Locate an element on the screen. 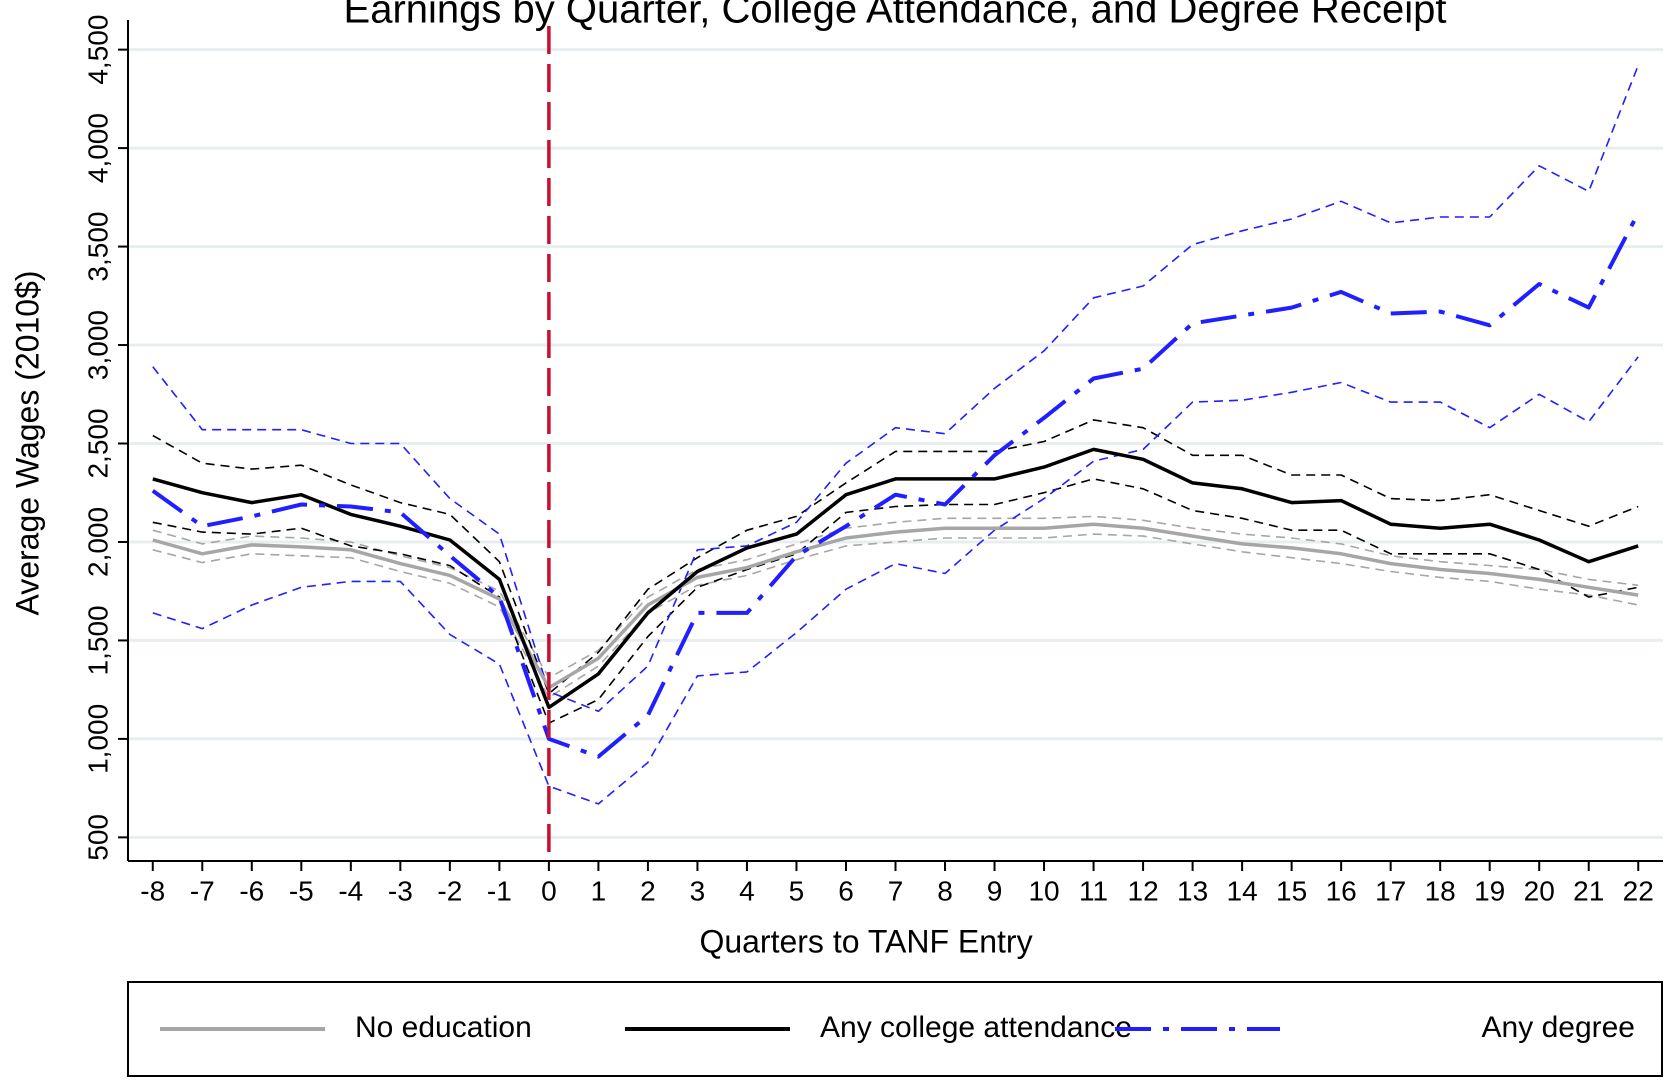  y-tick-label: 2,000 is located at coordinates (97, 542).